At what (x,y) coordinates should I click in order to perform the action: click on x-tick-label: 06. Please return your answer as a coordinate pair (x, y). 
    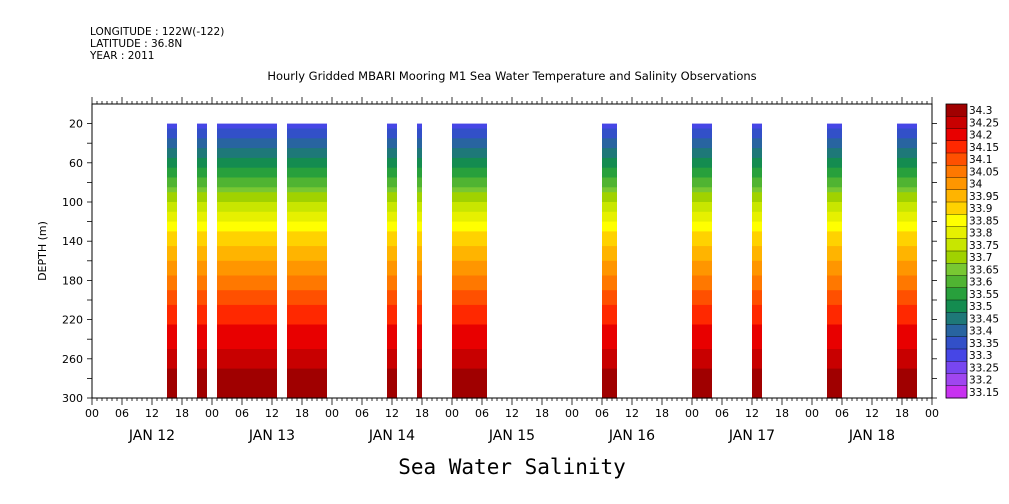
    Looking at the image, I should click on (242, 413).